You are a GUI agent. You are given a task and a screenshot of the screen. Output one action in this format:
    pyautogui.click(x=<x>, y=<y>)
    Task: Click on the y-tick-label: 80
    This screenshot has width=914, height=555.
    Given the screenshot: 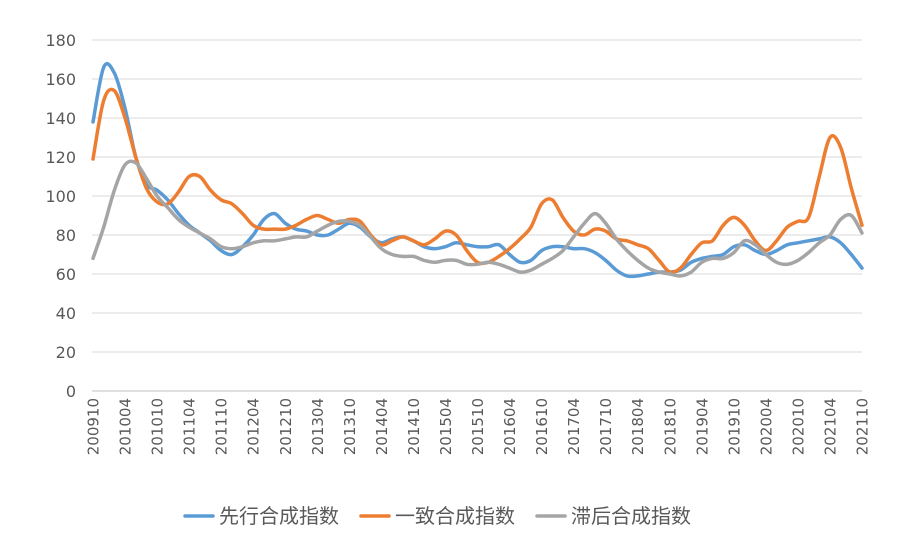 What is the action you would take?
    pyautogui.click(x=66, y=235)
    